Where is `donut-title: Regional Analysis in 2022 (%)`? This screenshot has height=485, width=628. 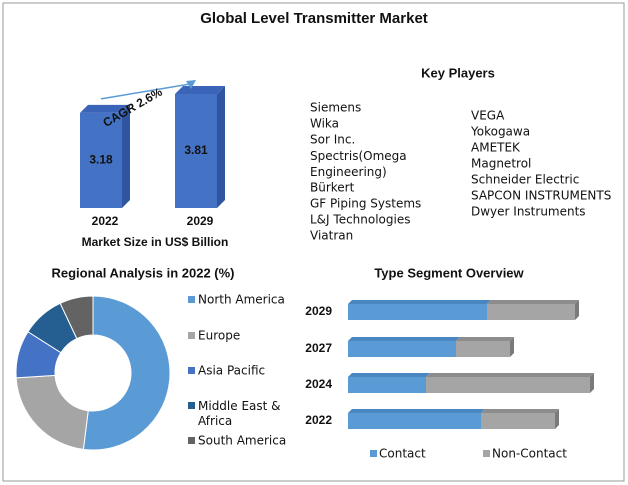
donut-title: Regional Analysis in 2022 (%) is located at coordinates (142, 272).